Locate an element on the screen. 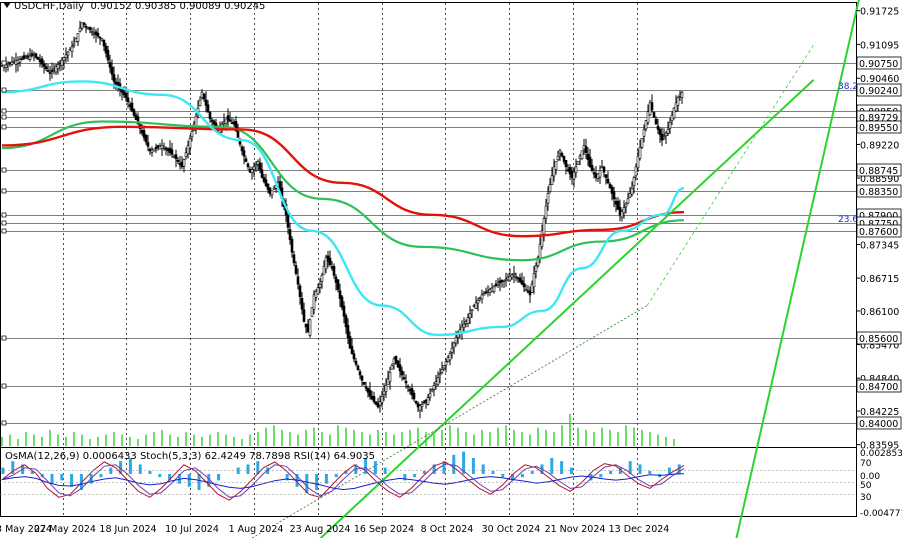 The image size is (902, 538). price-tick-label: 0.85470 is located at coordinates (879, 346).